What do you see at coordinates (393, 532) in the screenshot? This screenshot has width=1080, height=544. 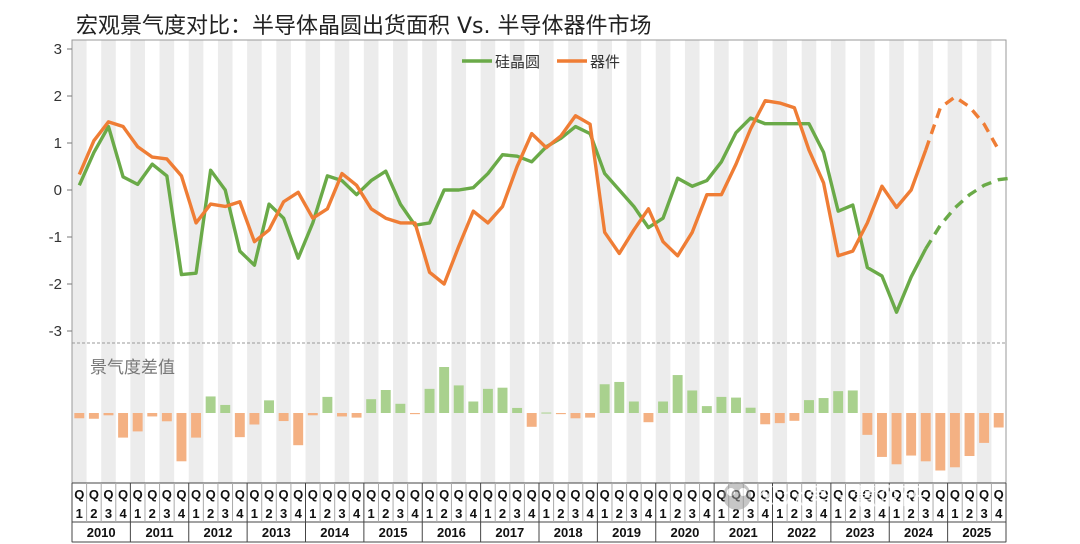 I see `year-label: 2015` at bounding box center [393, 532].